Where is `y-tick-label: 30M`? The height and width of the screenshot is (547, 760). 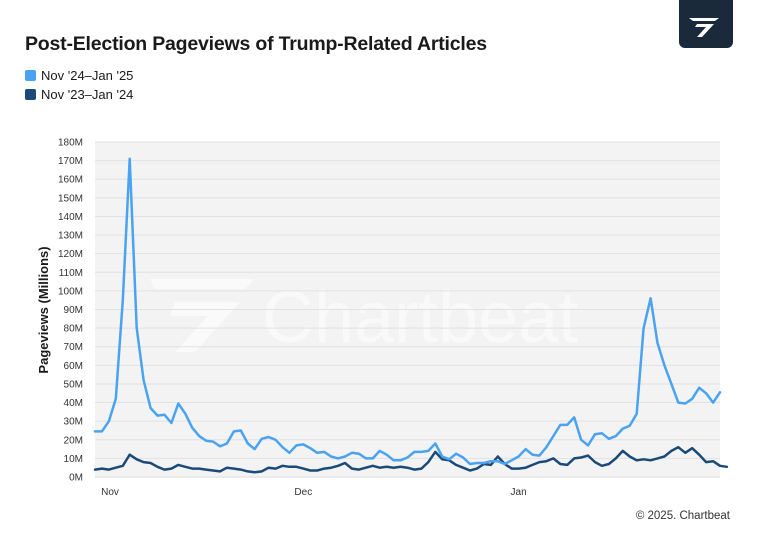
y-tick-label: 30M is located at coordinates (73, 422).